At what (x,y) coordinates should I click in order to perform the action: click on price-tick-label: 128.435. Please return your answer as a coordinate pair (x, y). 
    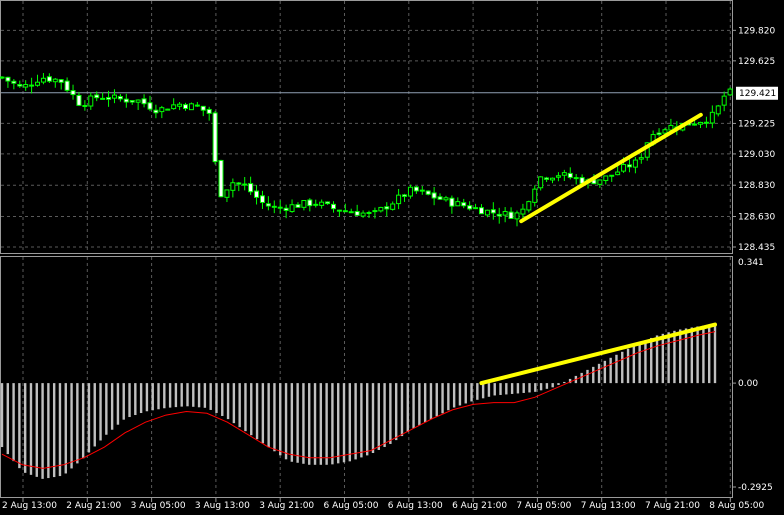
    Looking at the image, I should click on (756, 248).